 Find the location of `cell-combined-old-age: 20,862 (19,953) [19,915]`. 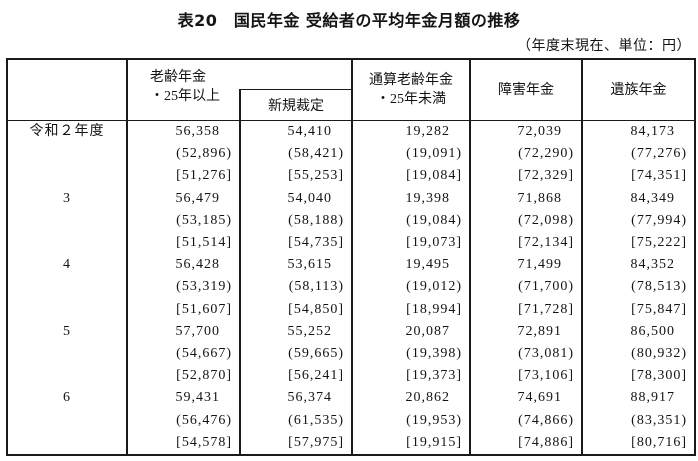

cell-combined-old-age: 20,862 (19,953) [19,915] is located at coordinates (410, 420).